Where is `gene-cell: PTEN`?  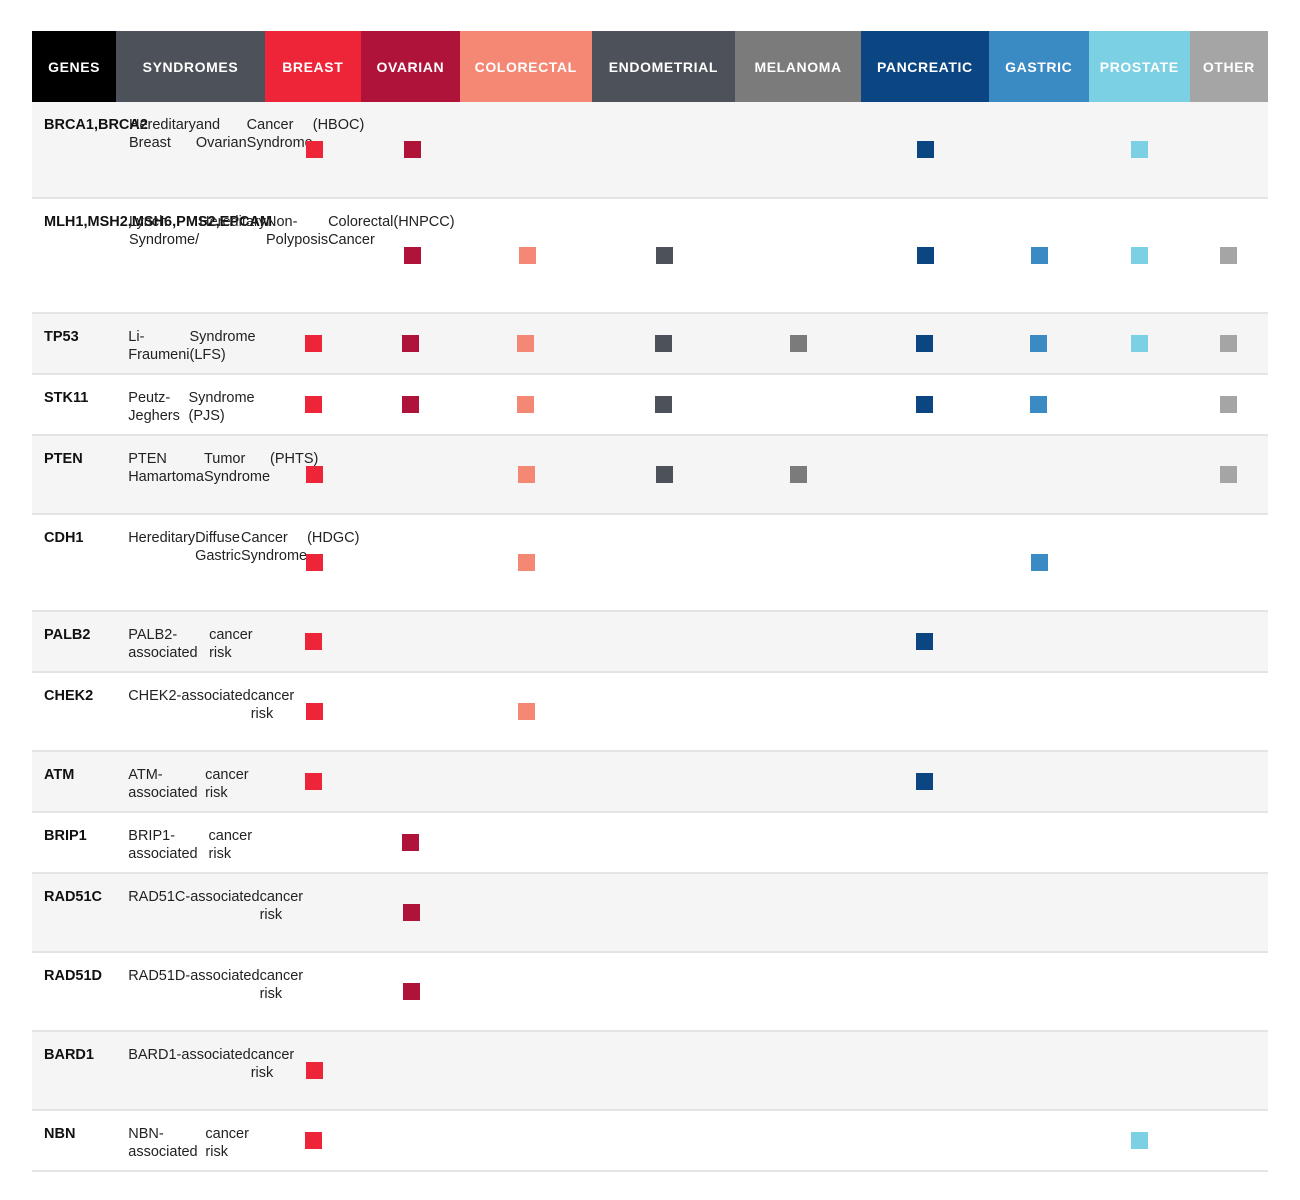 gene-cell: PTEN is located at coordinates (63, 459).